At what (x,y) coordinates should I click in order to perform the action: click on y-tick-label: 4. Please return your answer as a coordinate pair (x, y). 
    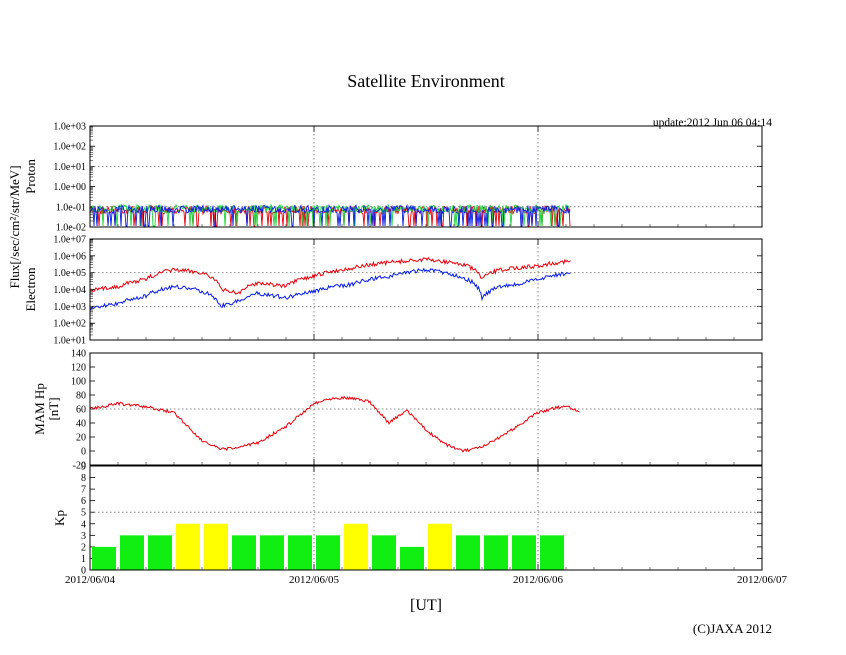
    Looking at the image, I should click on (83, 524).